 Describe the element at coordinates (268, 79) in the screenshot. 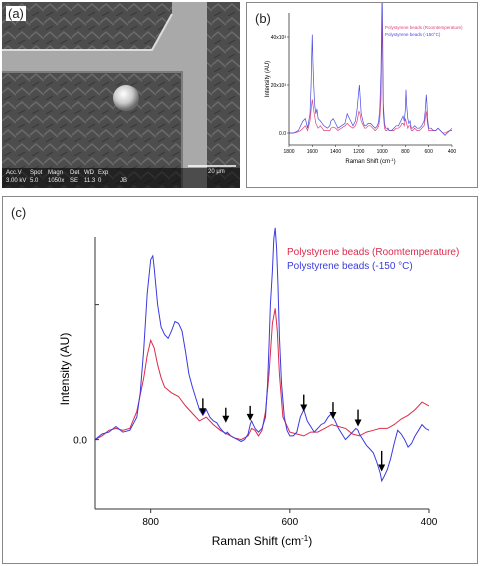

I see `b-y-axis-label: Intensity (AU)` at that location.